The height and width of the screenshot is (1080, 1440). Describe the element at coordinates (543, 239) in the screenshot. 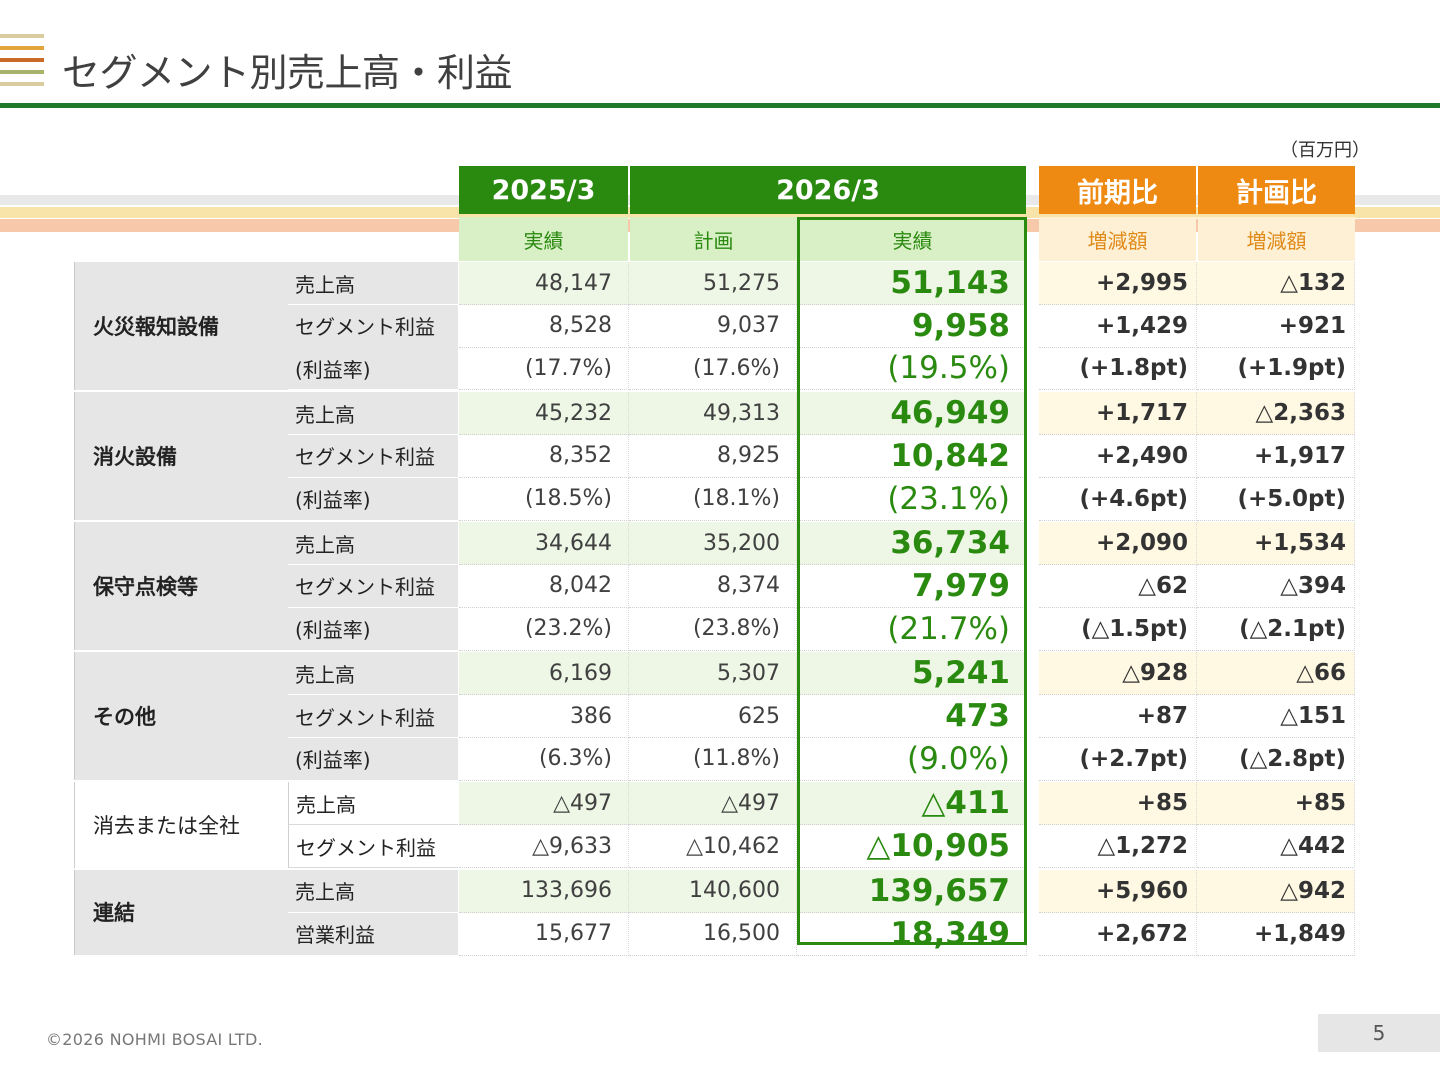

I see `subheader-actual-2025: 実績` at that location.